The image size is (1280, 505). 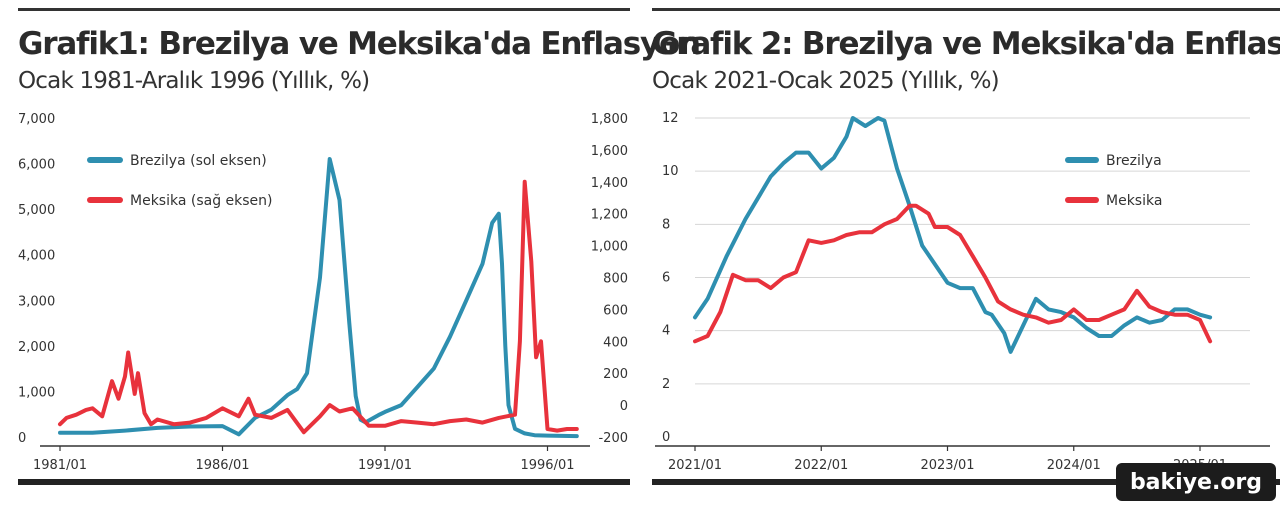 What do you see at coordinates (666, 331) in the screenshot?
I see `y-tick-label: 4` at bounding box center [666, 331].